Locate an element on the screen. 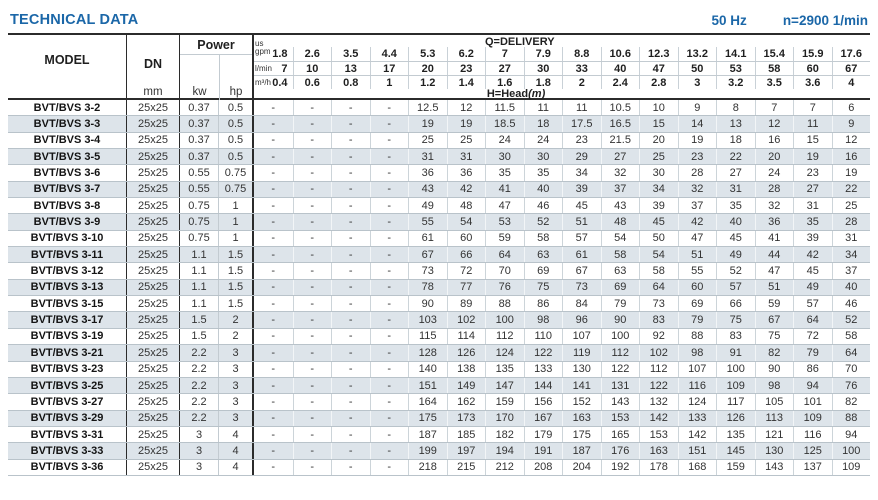  delivery-header-value: 53 is located at coordinates (735, 68).